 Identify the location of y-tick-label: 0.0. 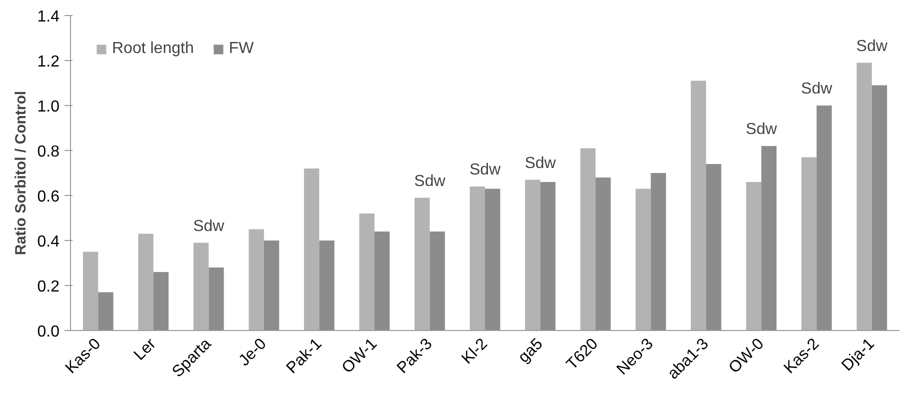
(48, 332).